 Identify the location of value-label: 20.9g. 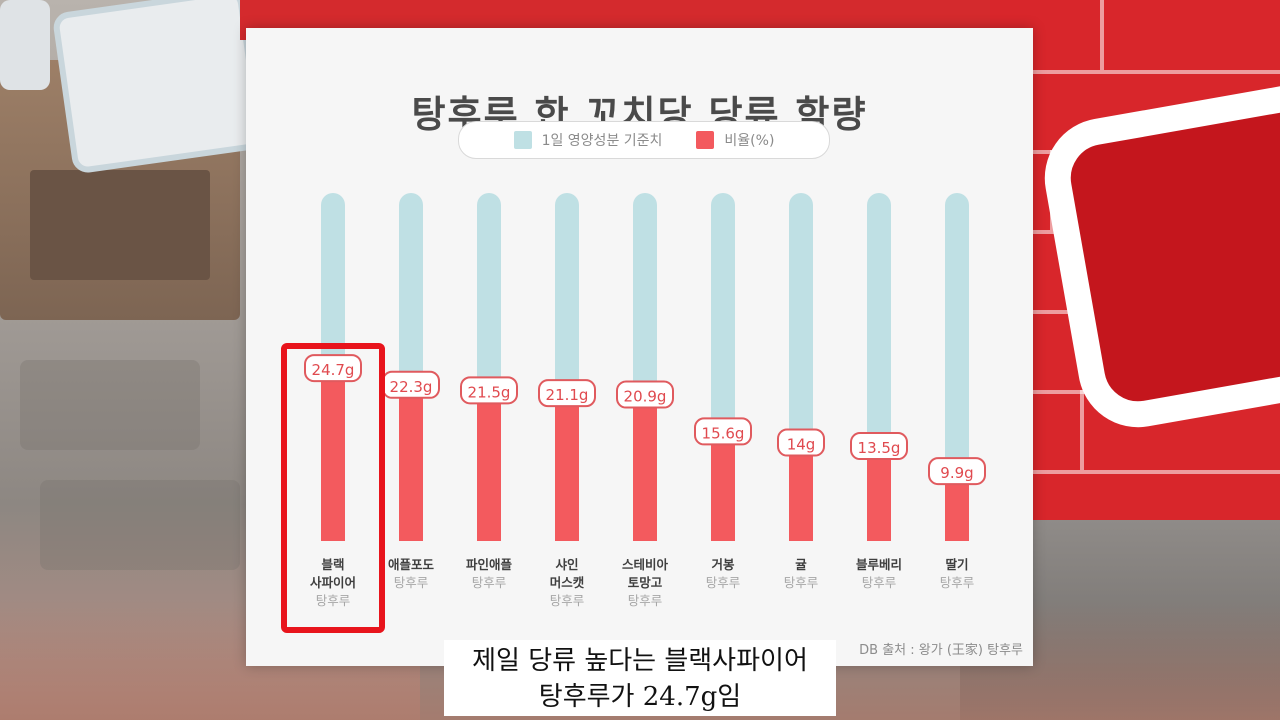
(645, 397).